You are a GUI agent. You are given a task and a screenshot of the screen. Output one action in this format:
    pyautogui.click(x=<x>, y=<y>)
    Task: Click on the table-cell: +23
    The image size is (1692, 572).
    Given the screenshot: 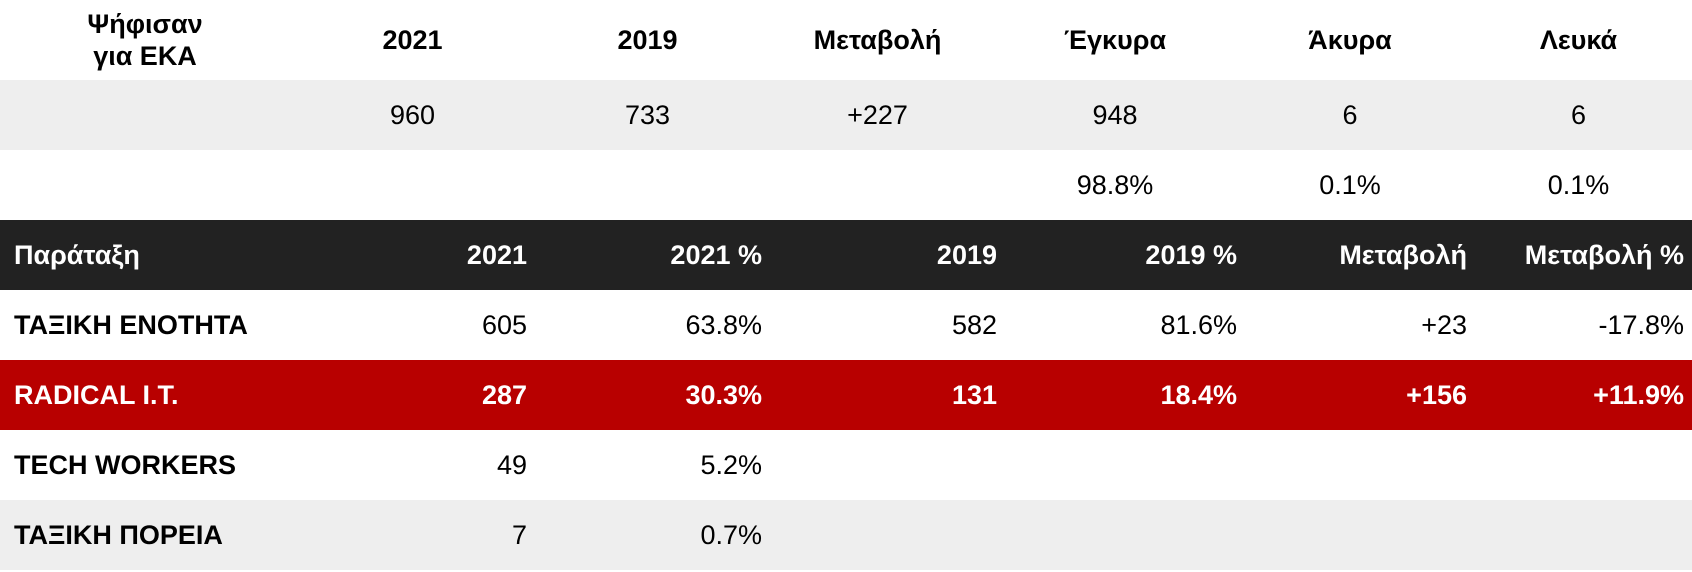 What is the action you would take?
    pyautogui.click(x=1360, y=325)
    